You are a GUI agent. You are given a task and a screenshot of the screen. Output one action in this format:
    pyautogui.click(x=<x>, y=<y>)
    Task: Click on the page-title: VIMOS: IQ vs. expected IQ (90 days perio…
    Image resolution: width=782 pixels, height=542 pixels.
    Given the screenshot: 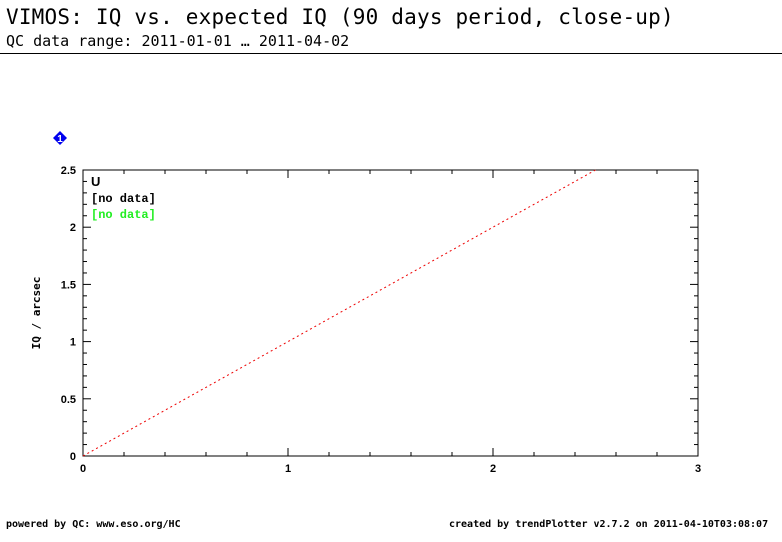 What is the action you would take?
    pyautogui.click(x=340, y=17)
    